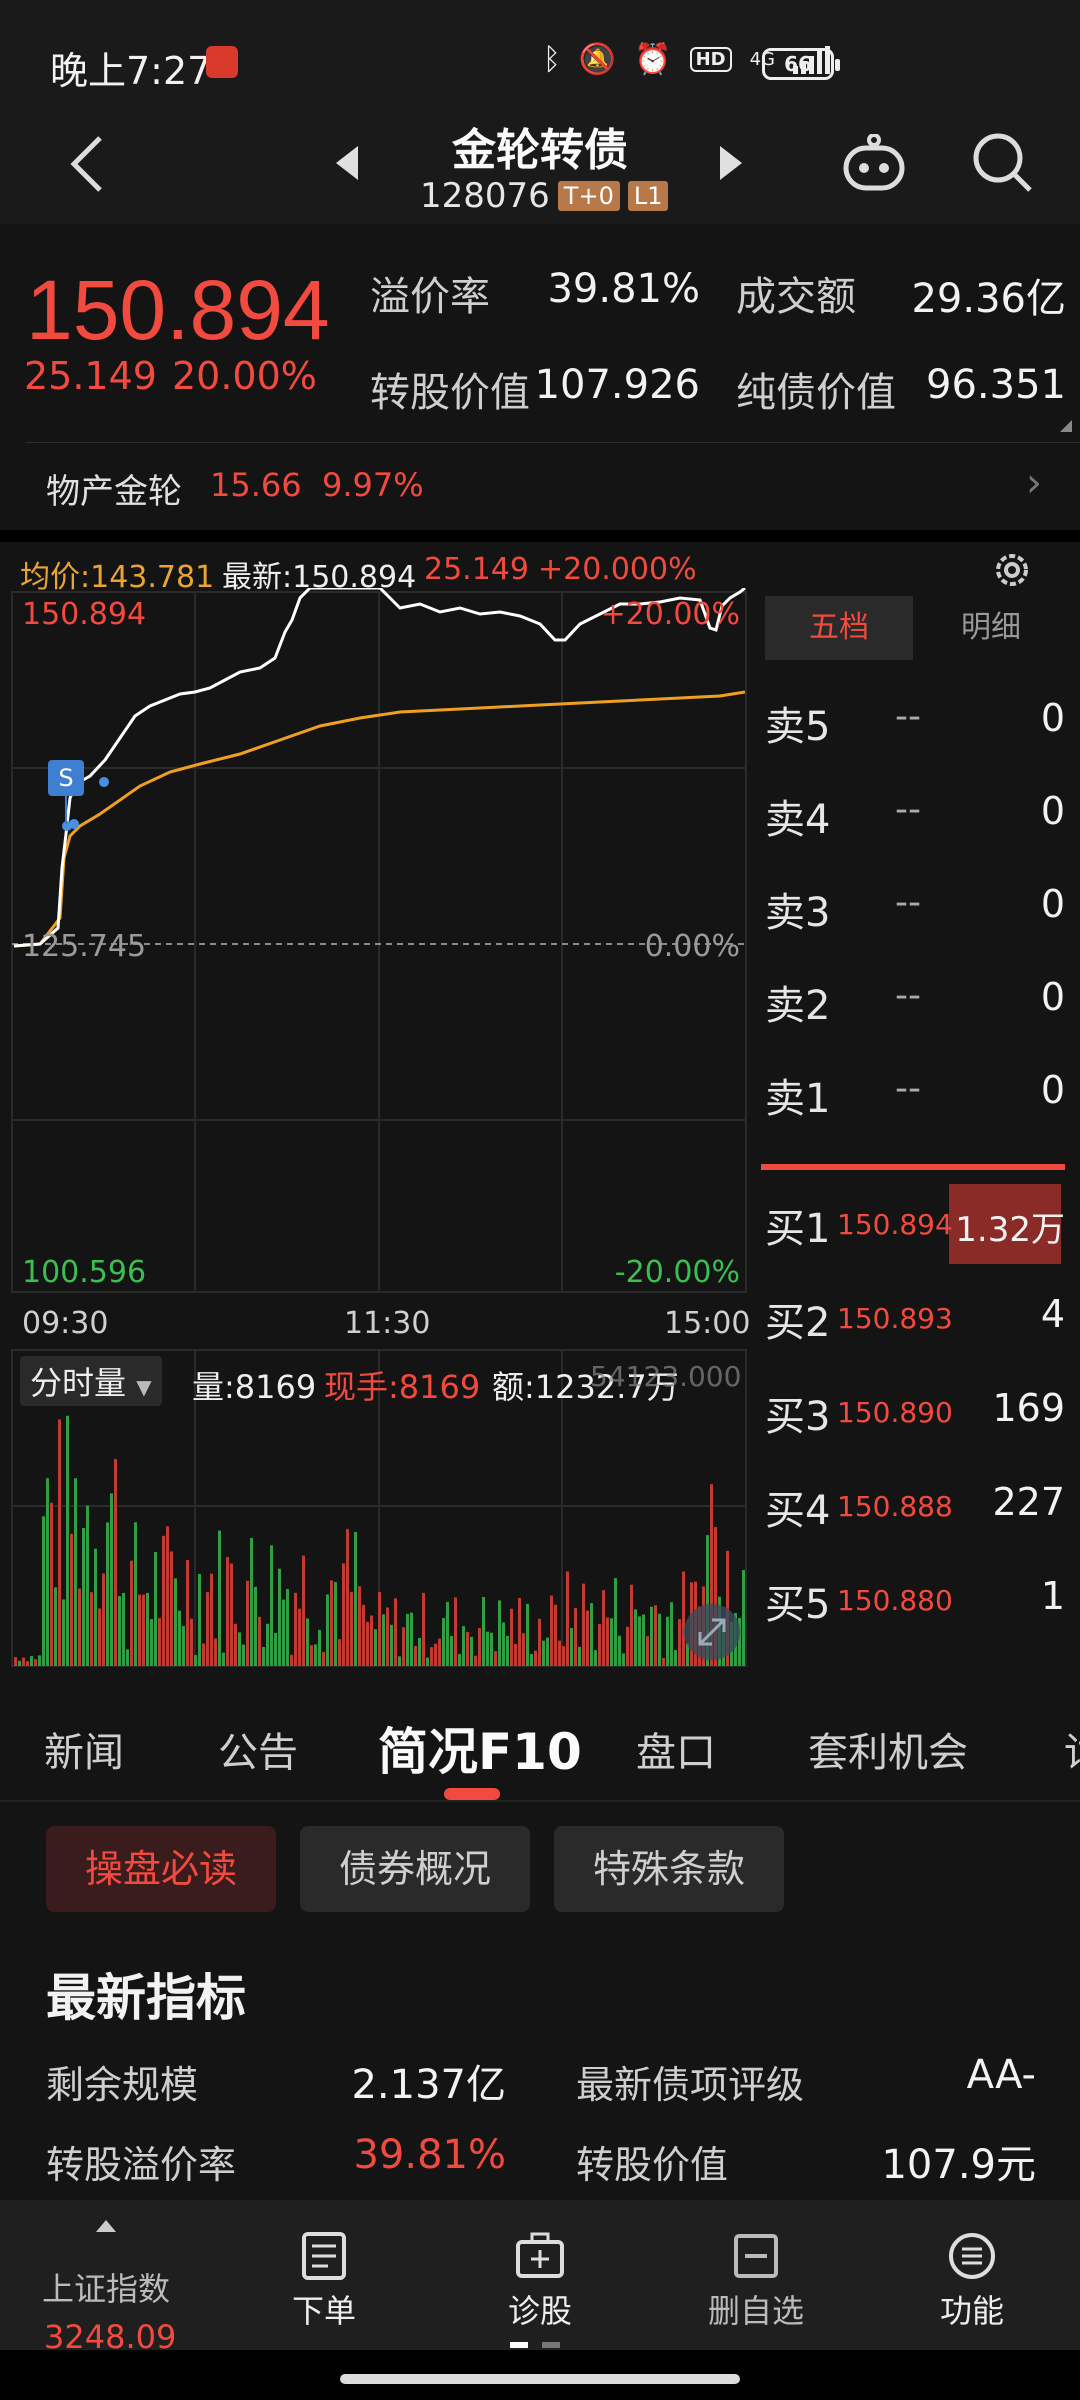 The width and height of the screenshot is (1080, 2400). Describe the element at coordinates (415, 1869) in the screenshot. I see `chip-bond-overview: 债券概况` at that location.